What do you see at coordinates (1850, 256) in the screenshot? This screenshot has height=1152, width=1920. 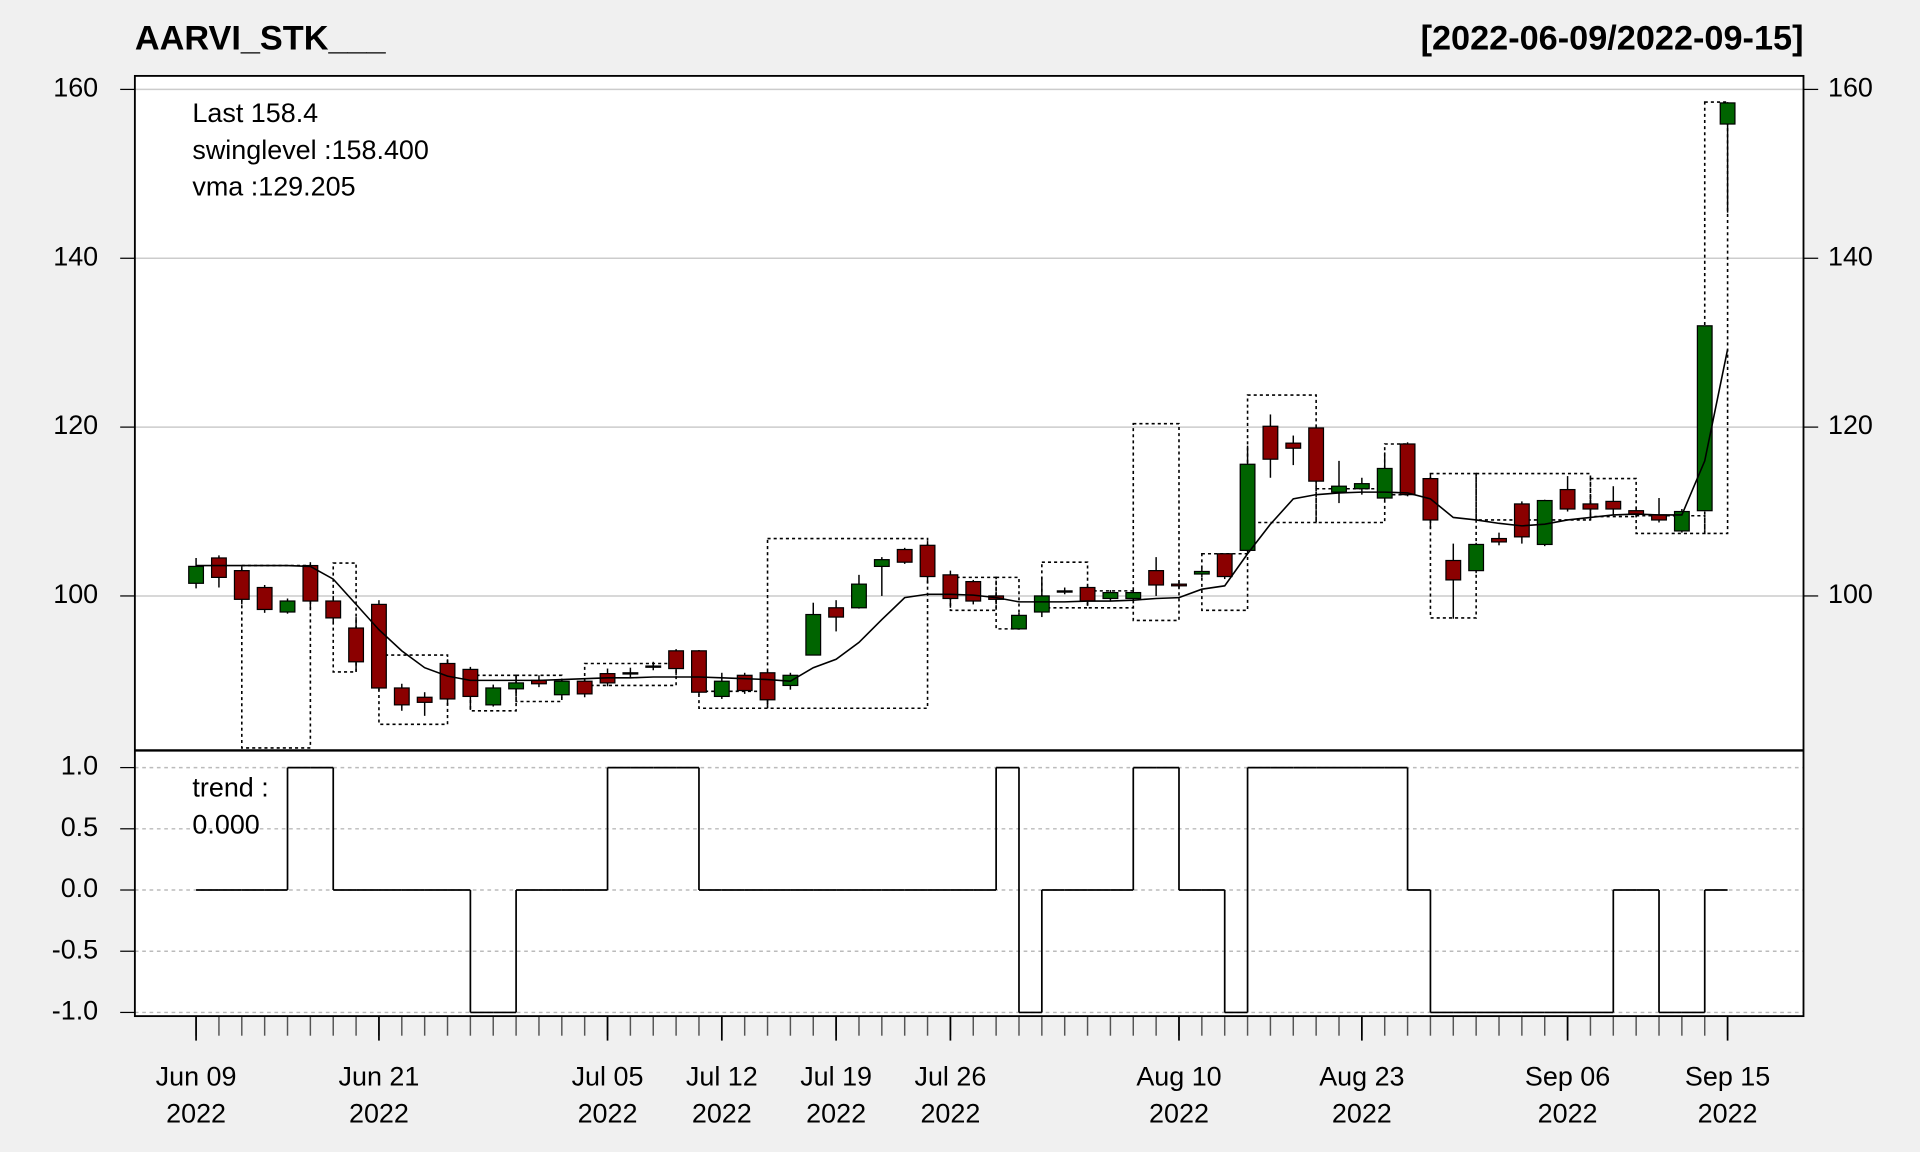 I see `y2-tick-label: 140` at bounding box center [1850, 256].